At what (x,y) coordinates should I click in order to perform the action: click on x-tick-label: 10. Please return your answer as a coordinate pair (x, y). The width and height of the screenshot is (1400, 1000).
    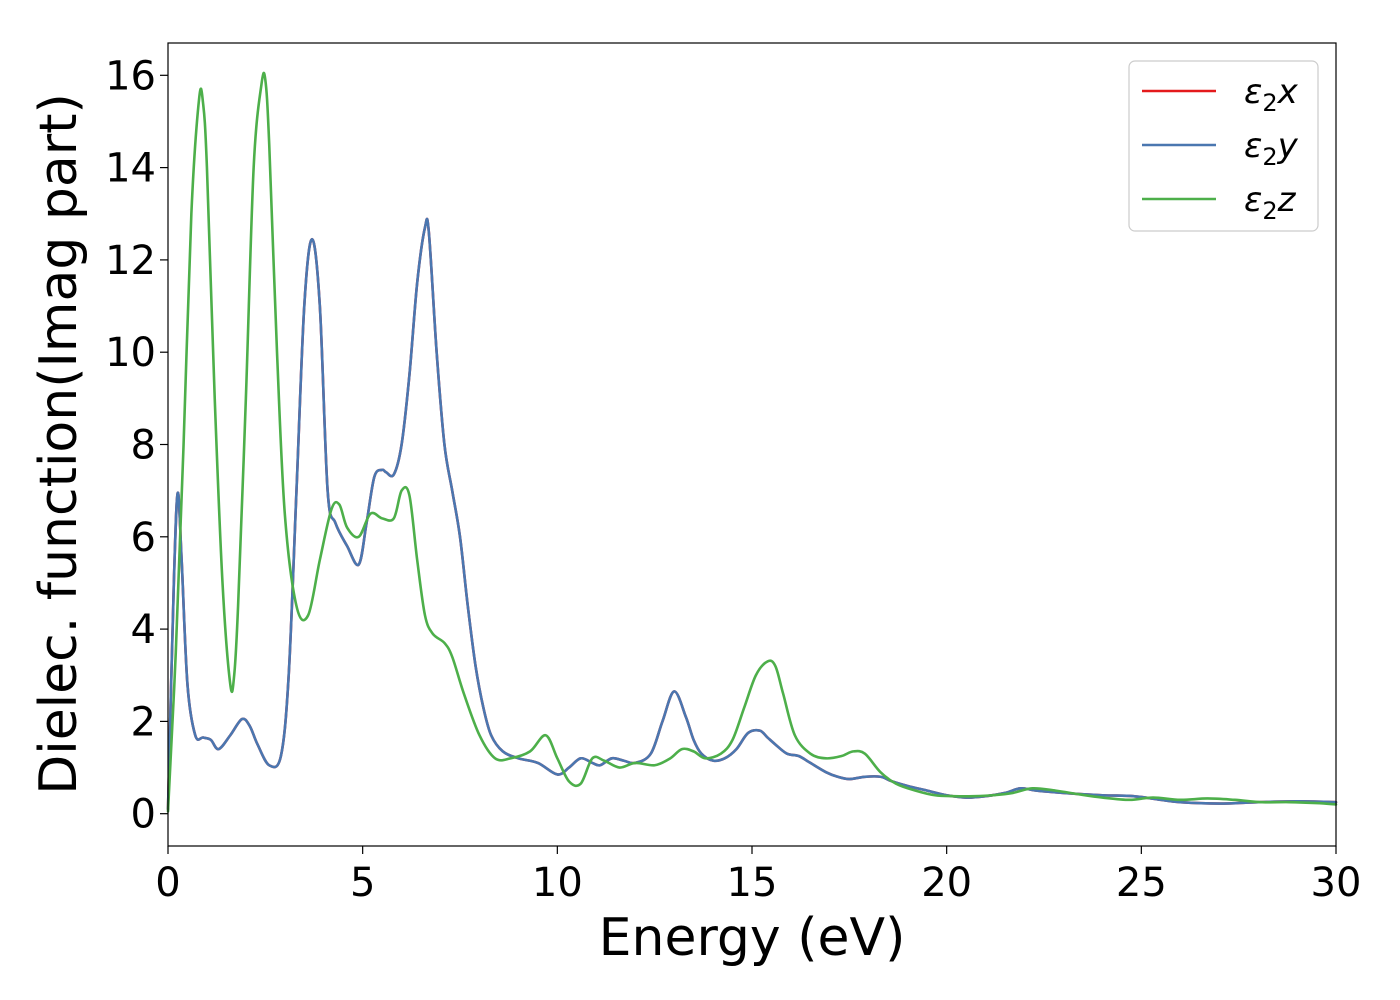
    Looking at the image, I should click on (557, 883).